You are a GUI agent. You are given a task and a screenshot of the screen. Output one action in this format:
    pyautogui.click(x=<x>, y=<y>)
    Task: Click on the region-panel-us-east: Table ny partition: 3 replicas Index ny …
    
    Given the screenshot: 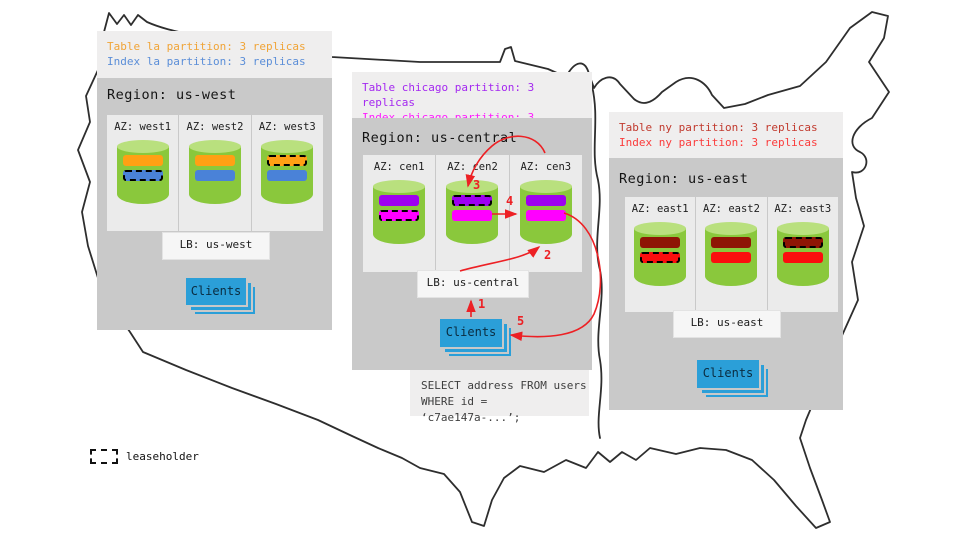 What is the action you would take?
    pyautogui.click(x=726, y=261)
    